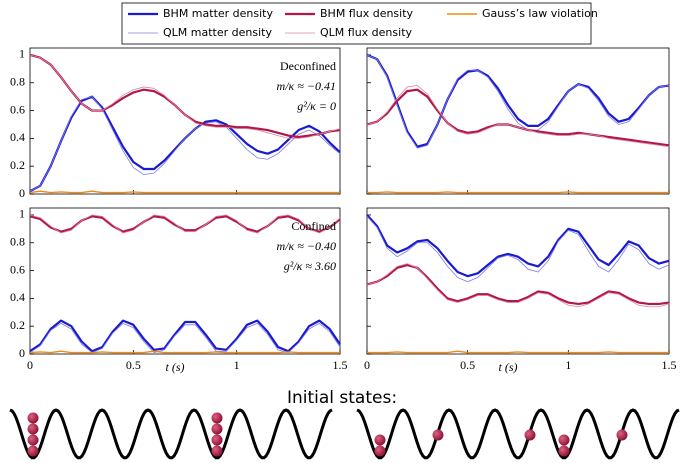  What do you see at coordinates (316, 106) in the screenshot?
I see `annotation: g²/κ = 0` at bounding box center [316, 106].